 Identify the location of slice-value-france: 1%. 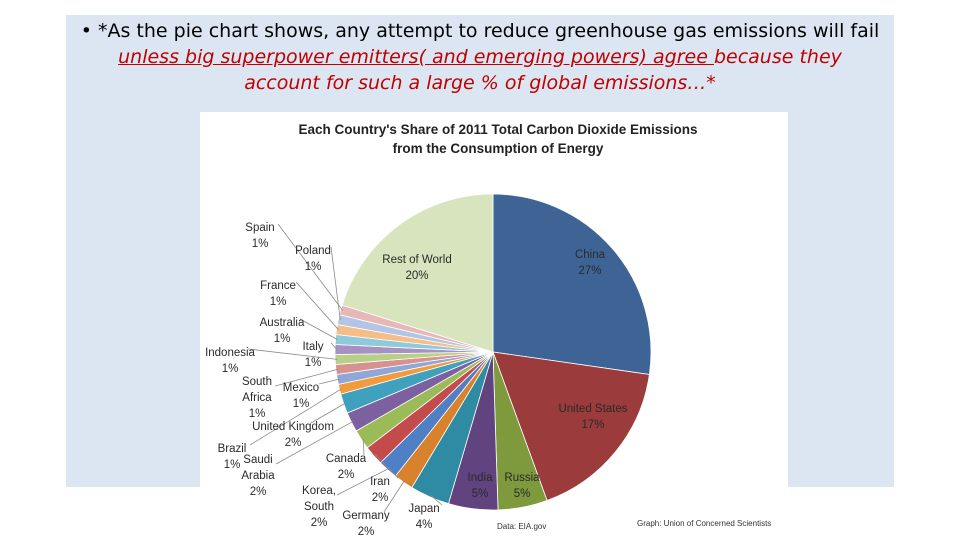
(278, 302).